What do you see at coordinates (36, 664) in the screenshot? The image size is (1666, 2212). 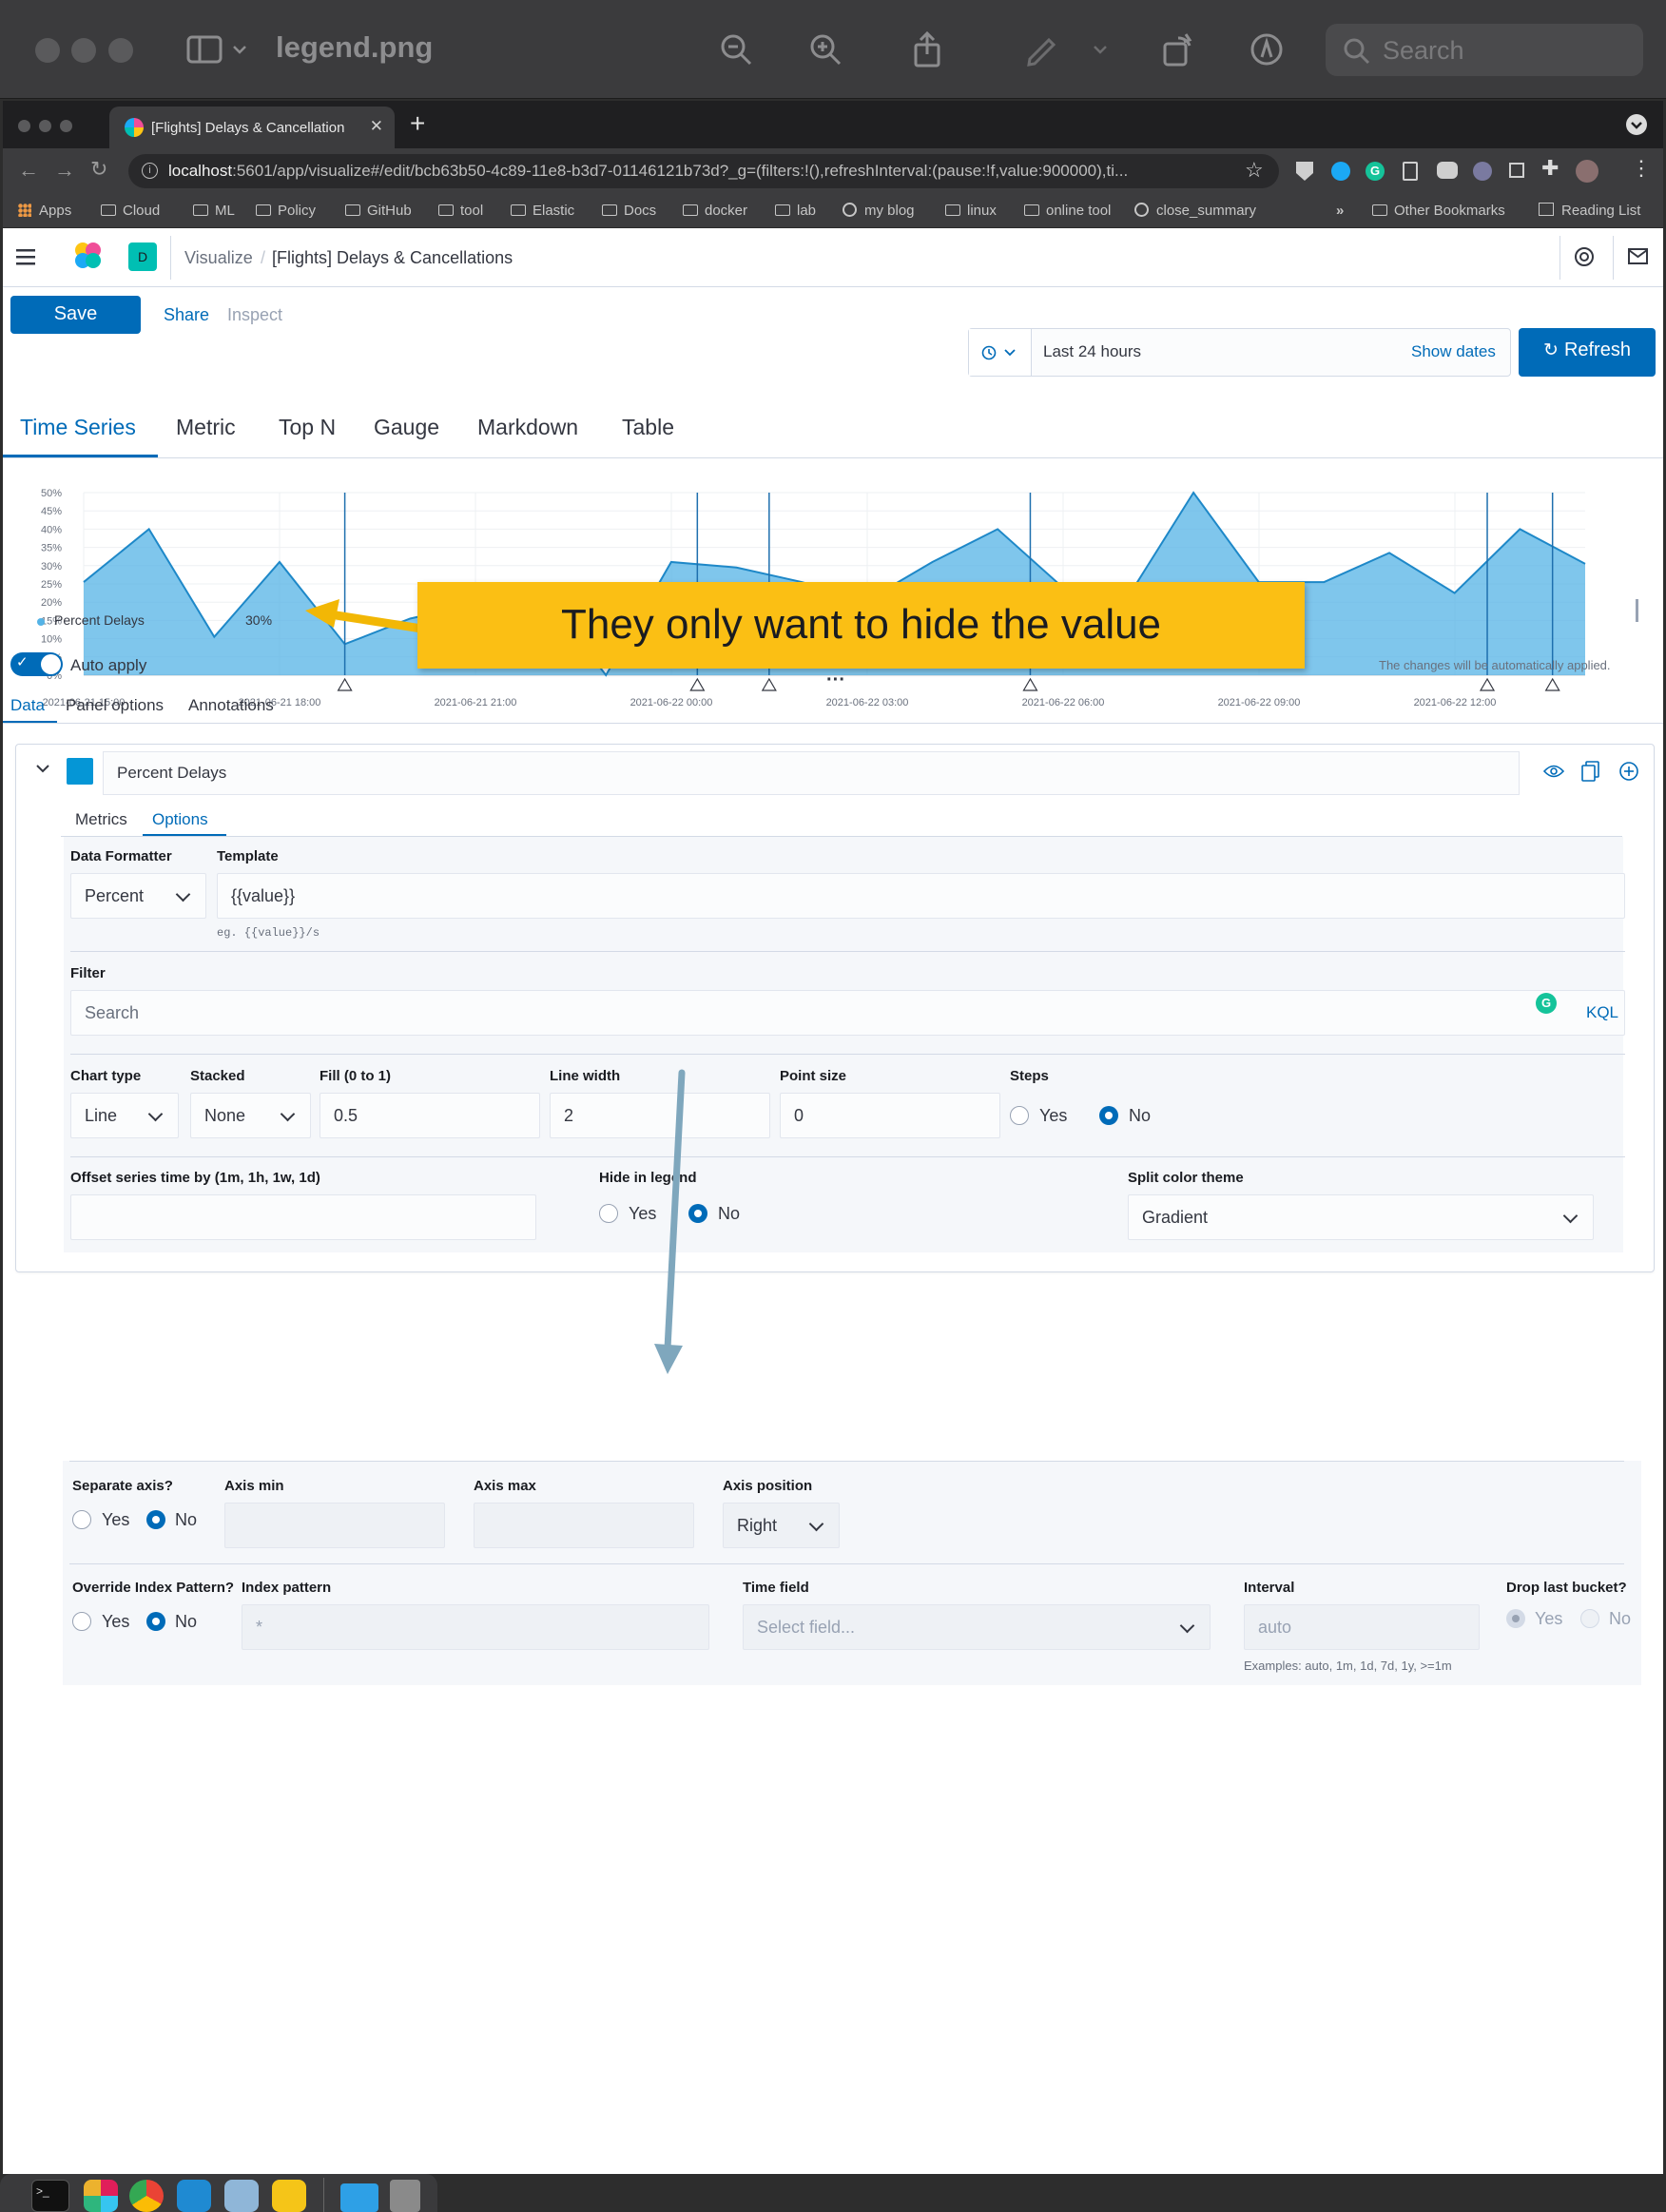 I see `auto-apply-toggle: ✓` at bounding box center [36, 664].